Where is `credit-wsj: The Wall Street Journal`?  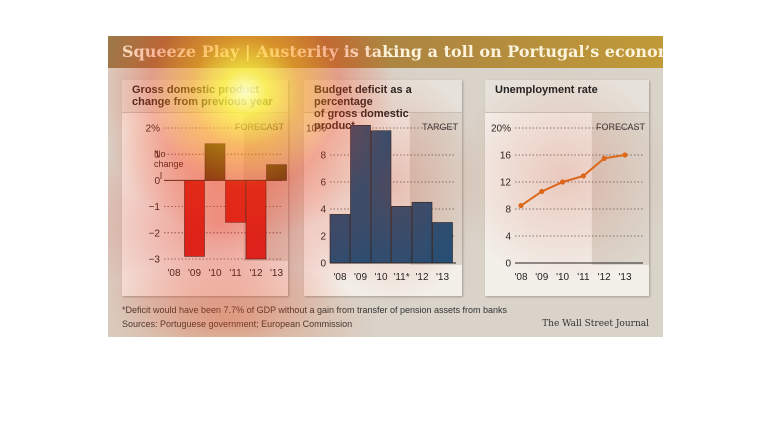 credit-wsj: The Wall Street Journal is located at coordinates (595, 324).